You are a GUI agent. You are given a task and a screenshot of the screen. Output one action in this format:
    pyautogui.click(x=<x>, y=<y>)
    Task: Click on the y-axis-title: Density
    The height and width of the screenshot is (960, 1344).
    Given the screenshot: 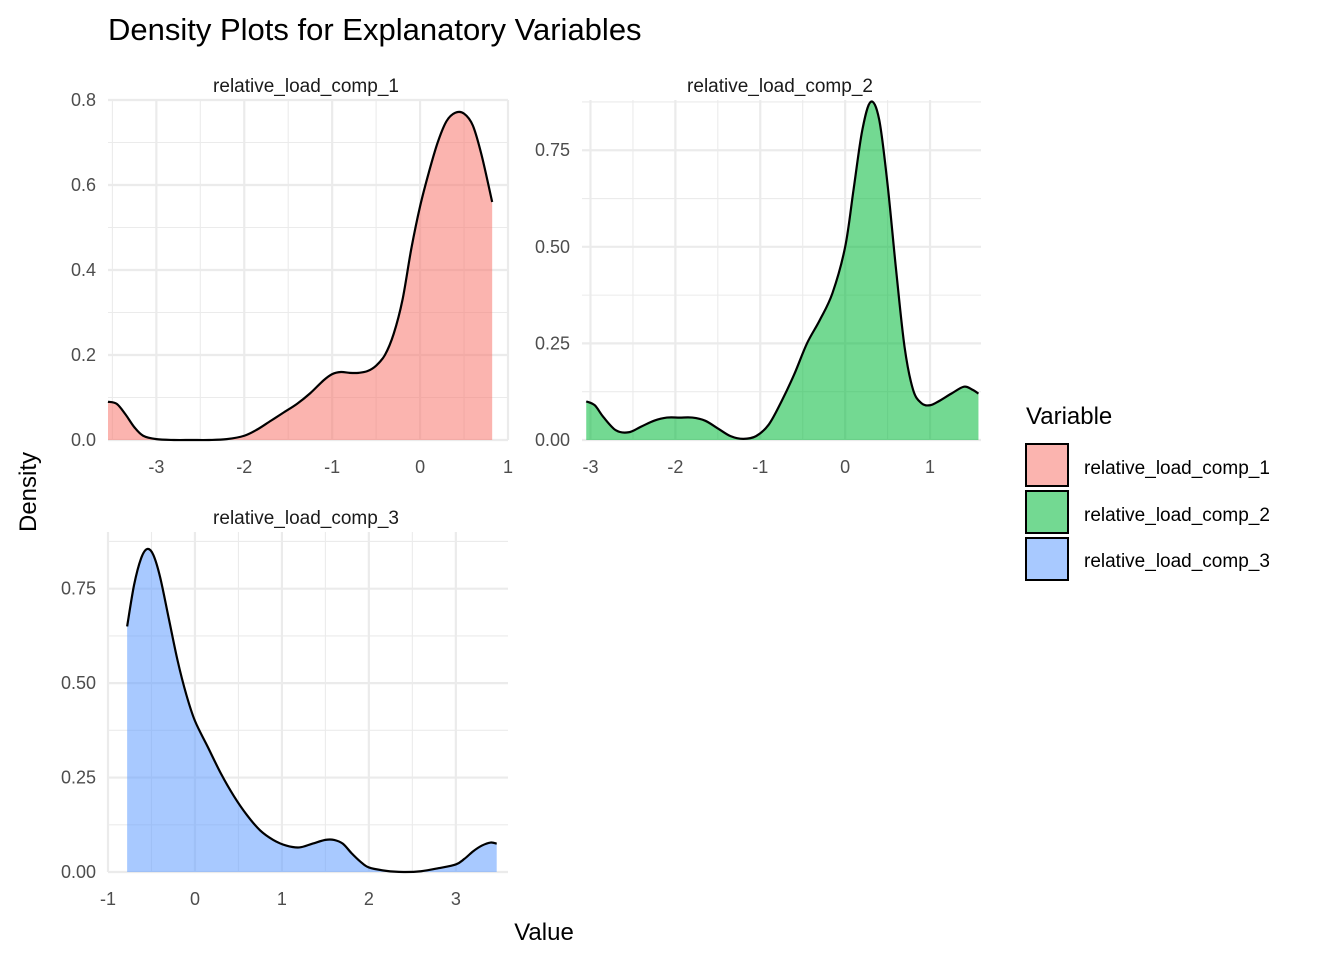 What is the action you would take?
    pyautogui.click(x=28, y=492)
    